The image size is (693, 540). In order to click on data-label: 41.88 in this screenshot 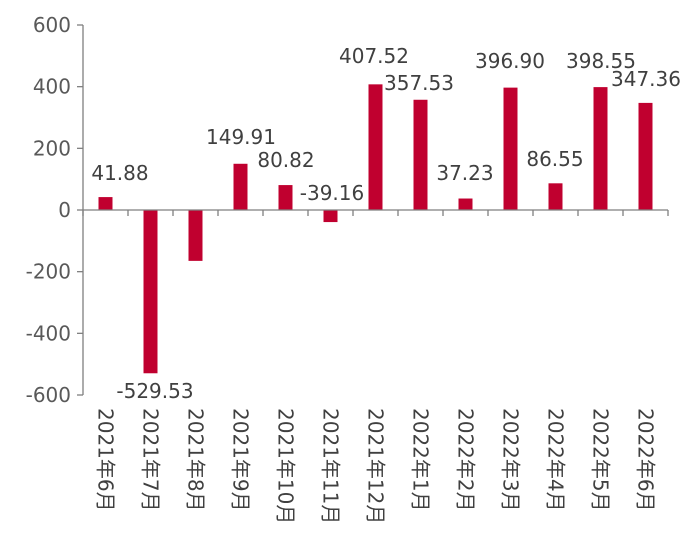, I will do `click(119, 173)`.